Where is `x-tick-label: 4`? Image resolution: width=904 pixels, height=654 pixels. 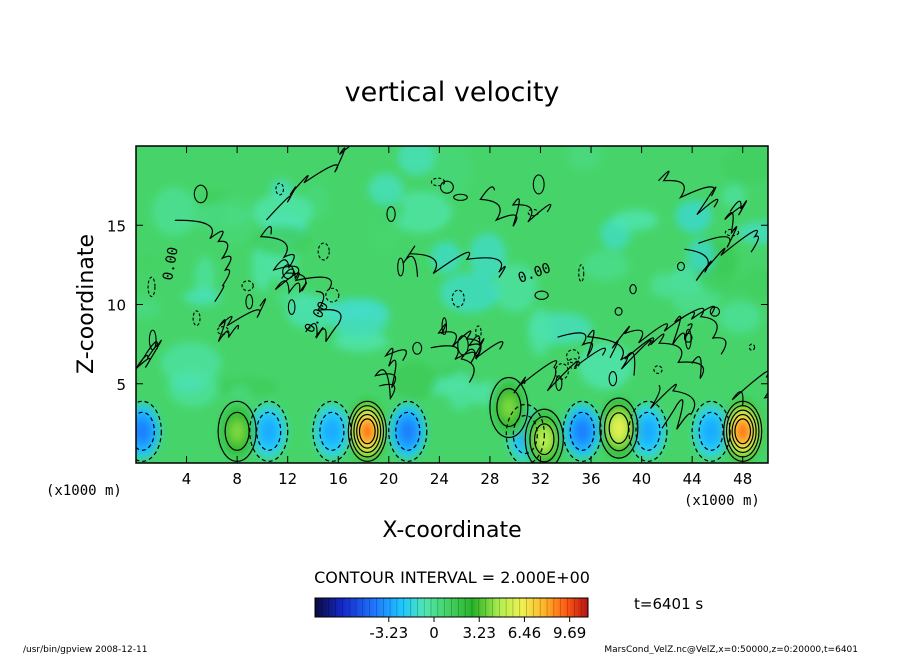 x-tick-label: 4 is located at coordinates (187, 479).